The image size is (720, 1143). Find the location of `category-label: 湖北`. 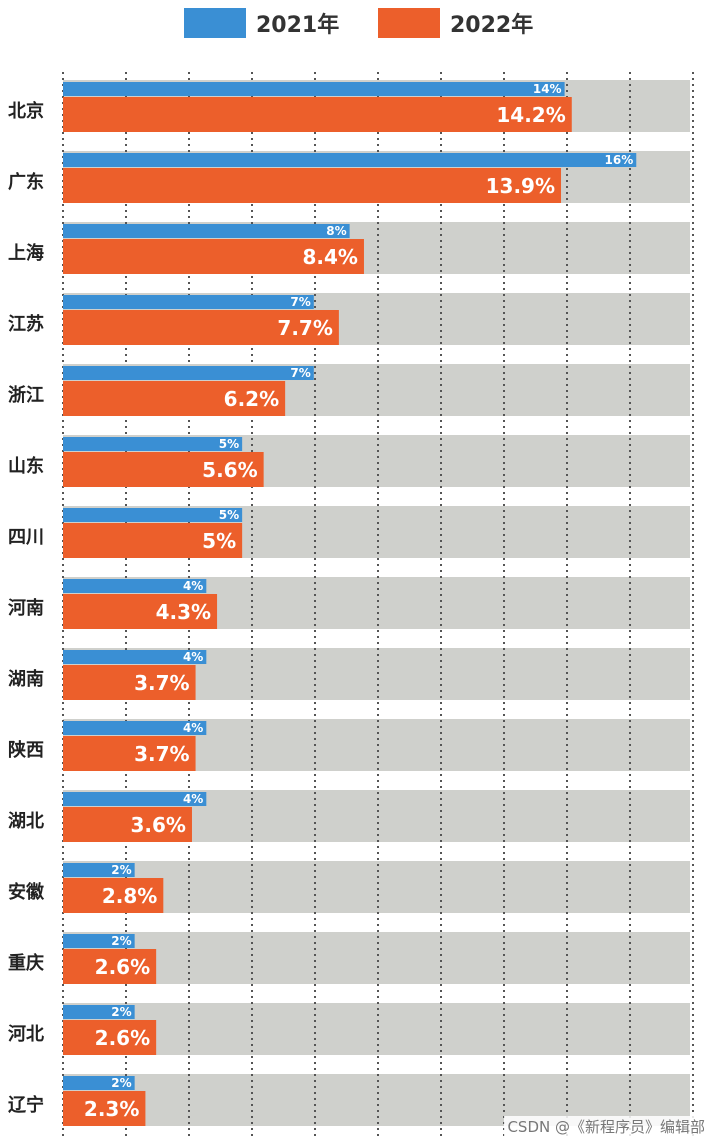

category-label: 湖北 is located at coordinates (26, 821).